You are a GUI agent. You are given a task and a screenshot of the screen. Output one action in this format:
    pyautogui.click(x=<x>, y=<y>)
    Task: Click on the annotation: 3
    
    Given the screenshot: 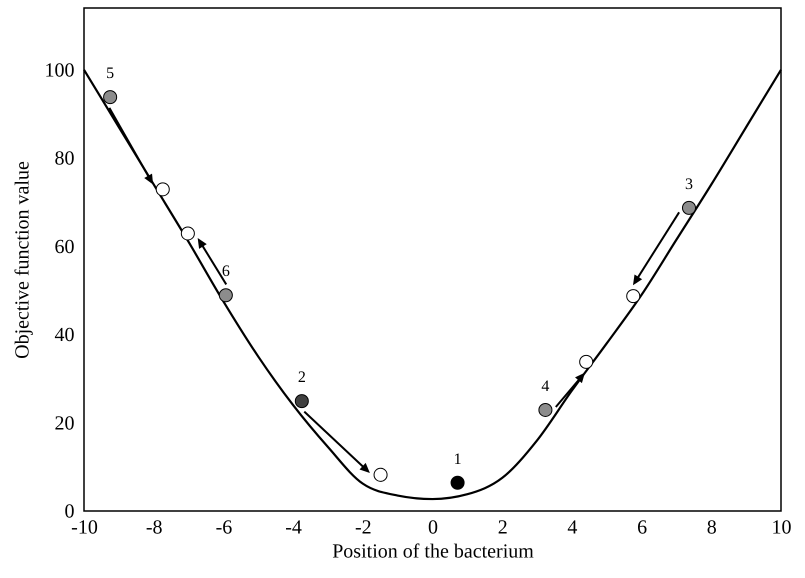 What is the action you would take?
    pyautogui.click(x=688, y=184)
    